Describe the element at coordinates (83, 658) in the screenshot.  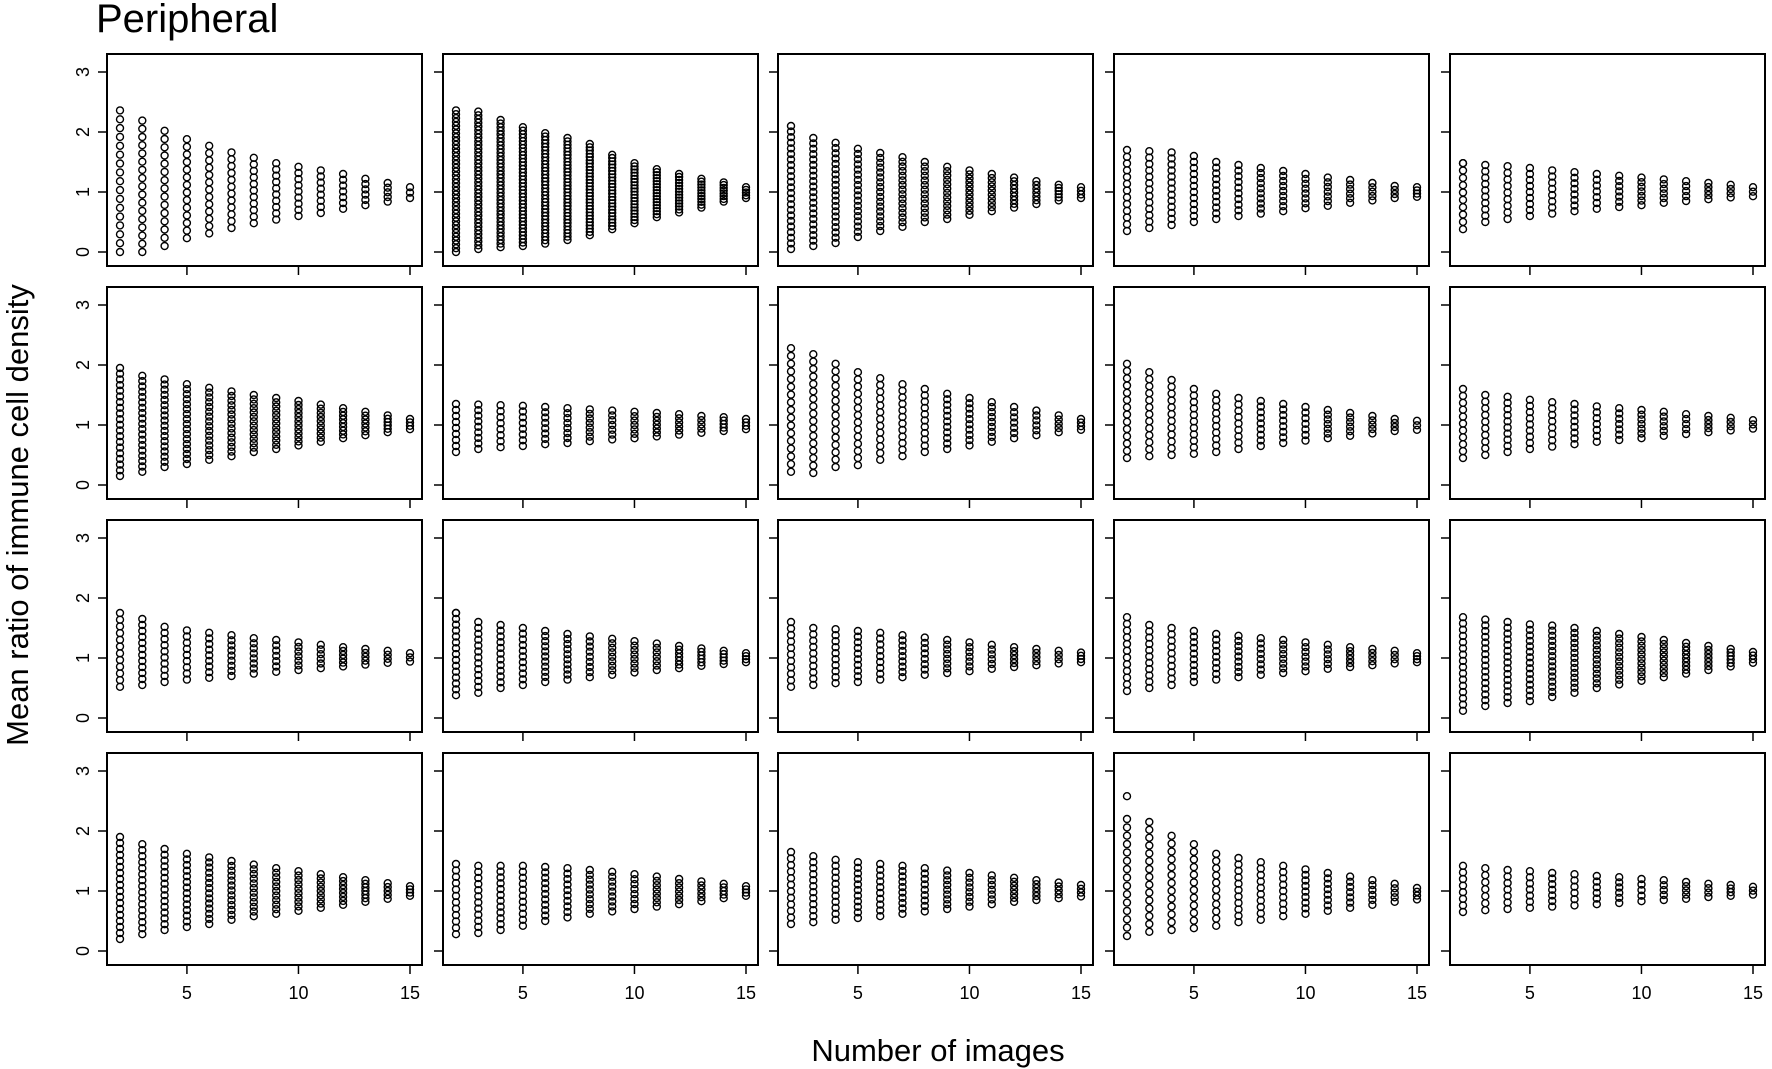
I see `y-tick-label: 1` at that location.